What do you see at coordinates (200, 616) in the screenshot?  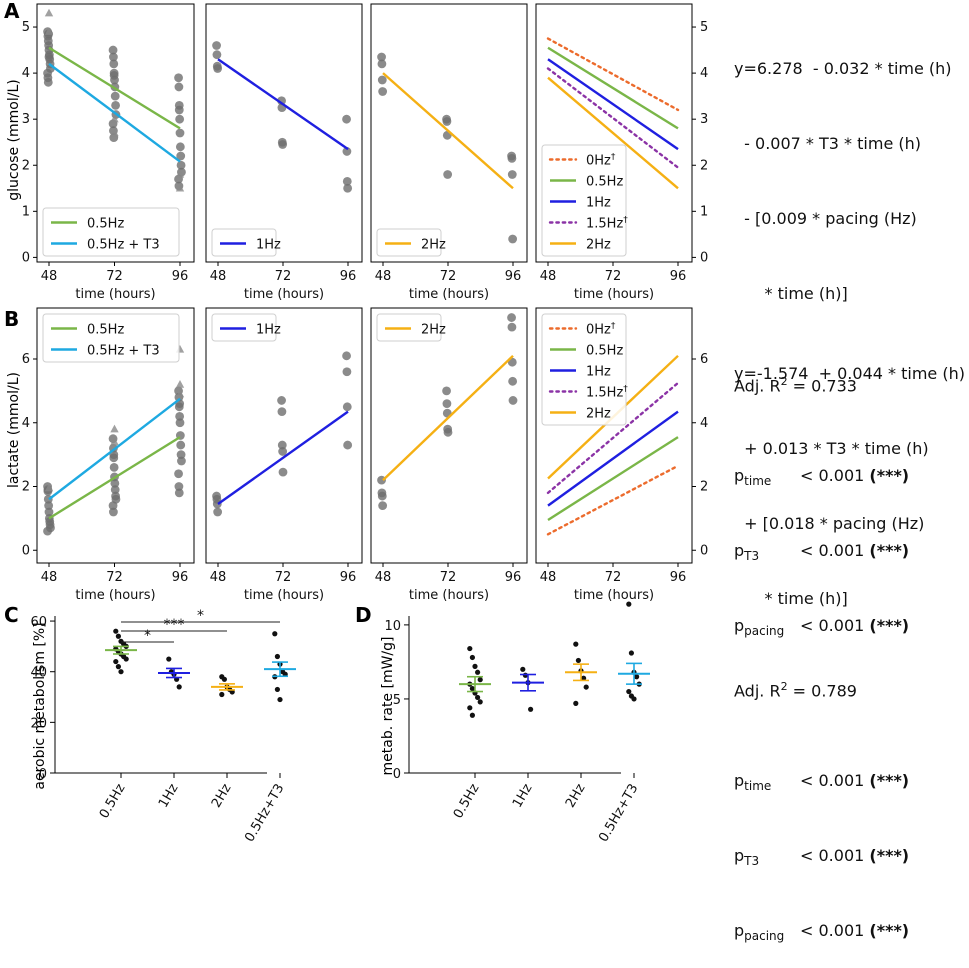 I see `significance-label: *` at bounding box center [200, 616].